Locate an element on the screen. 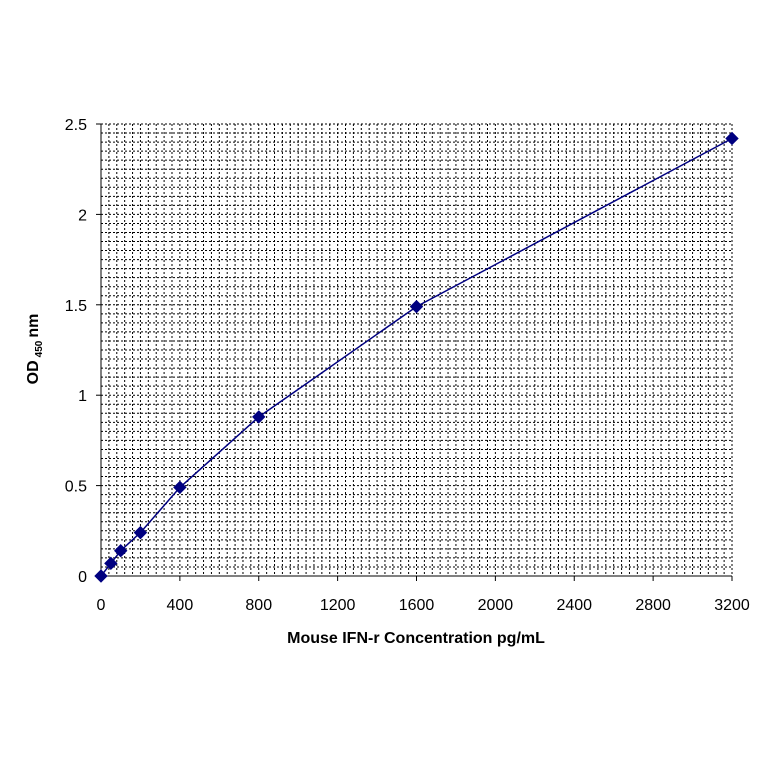 The width and height of the screenshot is (764, 764). y-tick-label: 1.5 is located at coordinates (76, 306).